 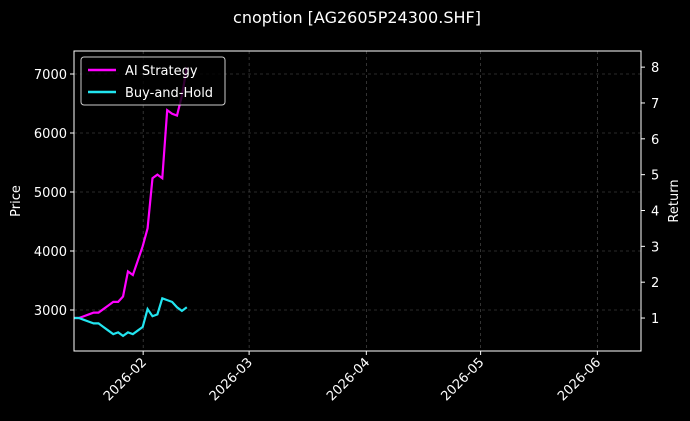 What do you see at coordinates (169, 93) in the screenshot?
I see `legend-label: Buy-and-Hold` at bounding box center [169, 93].